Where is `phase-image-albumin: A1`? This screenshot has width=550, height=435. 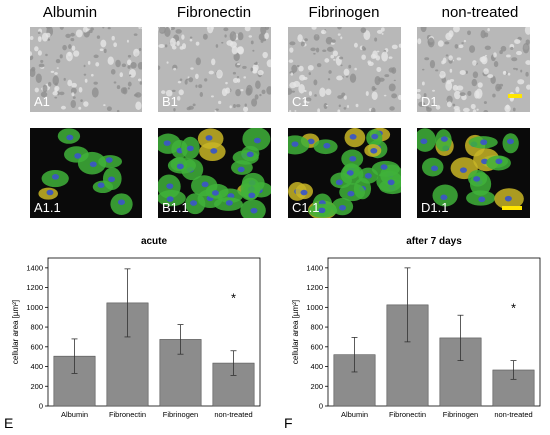 phase-image-albumin: A1 is located at coordinates (86, 69).